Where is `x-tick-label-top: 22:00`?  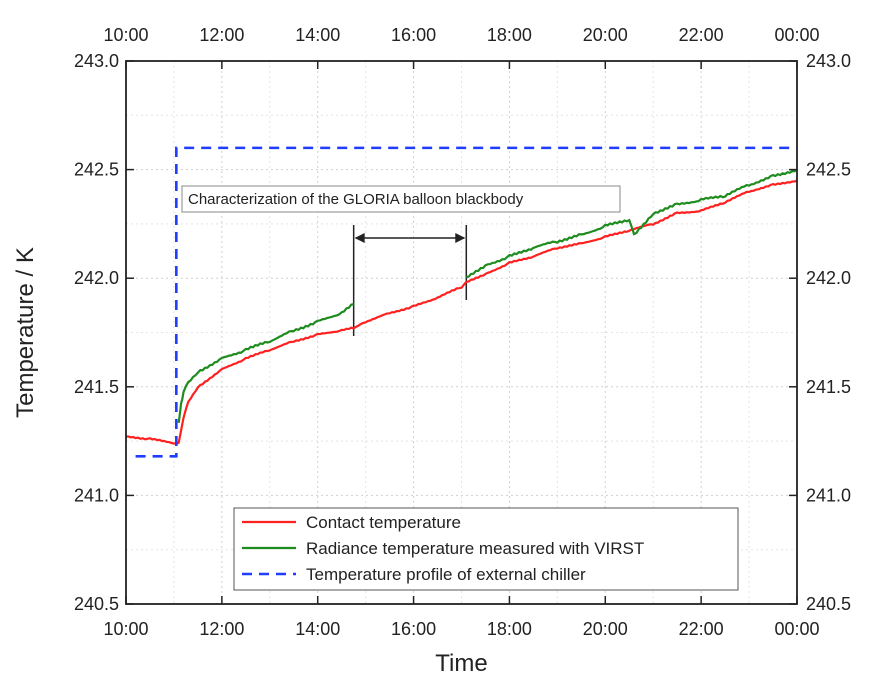
x-tick-label-top: 22:00 is located at coordinates (701, 35).